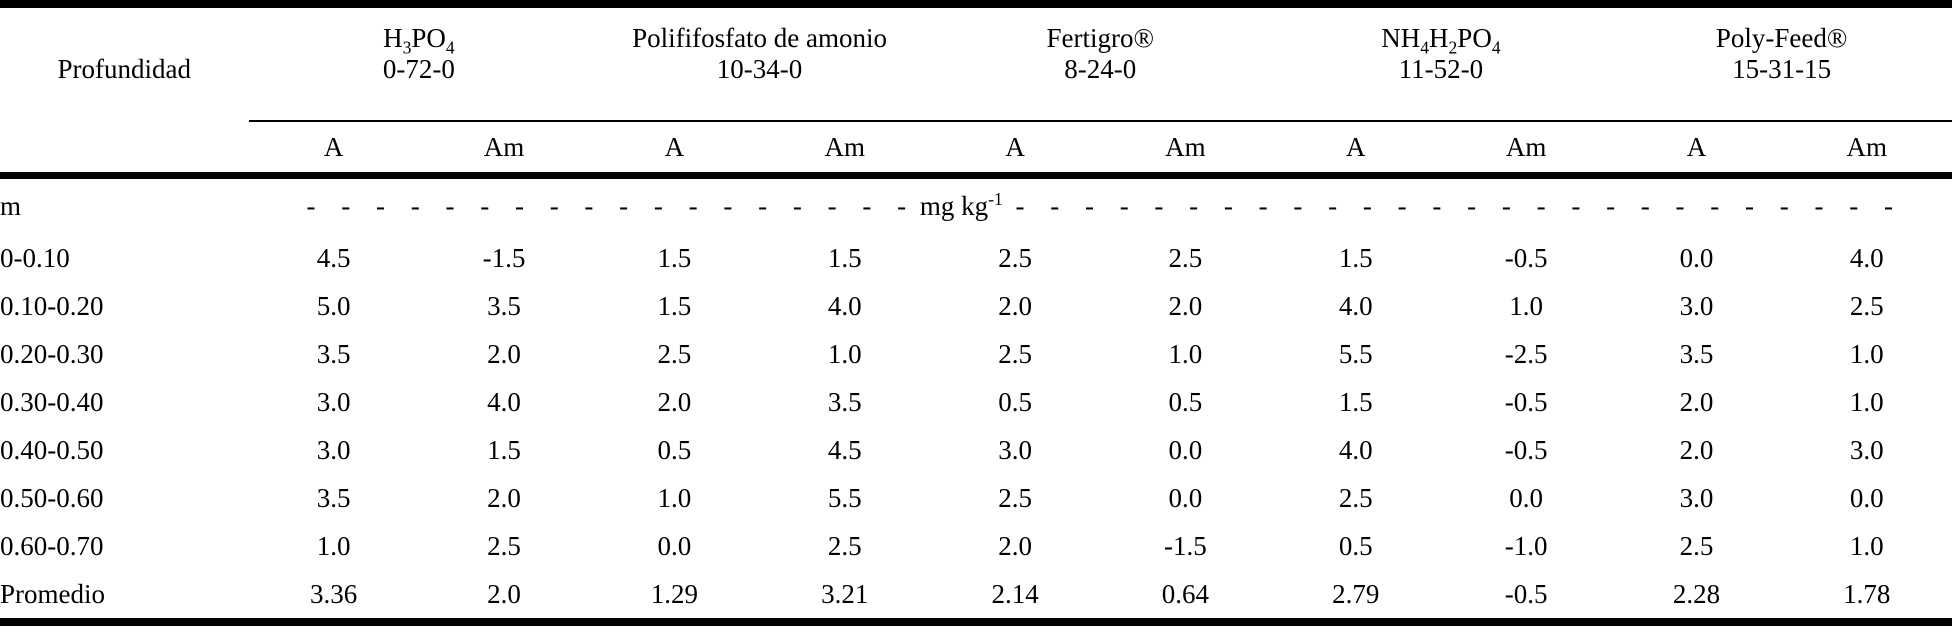  What do you see at coordinates (1526, 545) in the screenshot?
I see `data-cell: -1.0` at bounding box center [1526, 545].